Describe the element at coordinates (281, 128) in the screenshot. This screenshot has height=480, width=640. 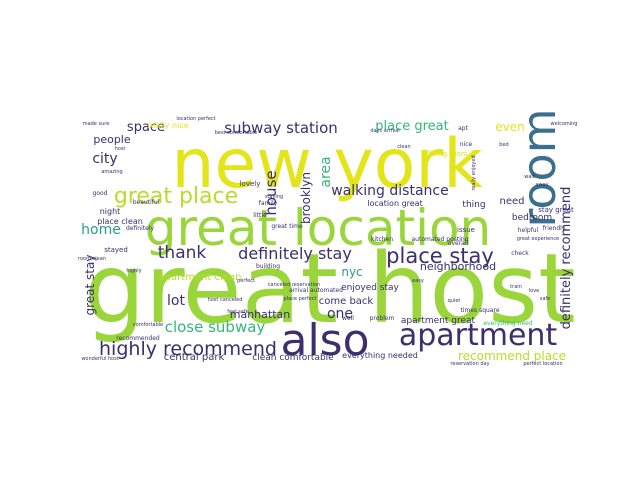
I see `cloud-word: subway station` at that location.